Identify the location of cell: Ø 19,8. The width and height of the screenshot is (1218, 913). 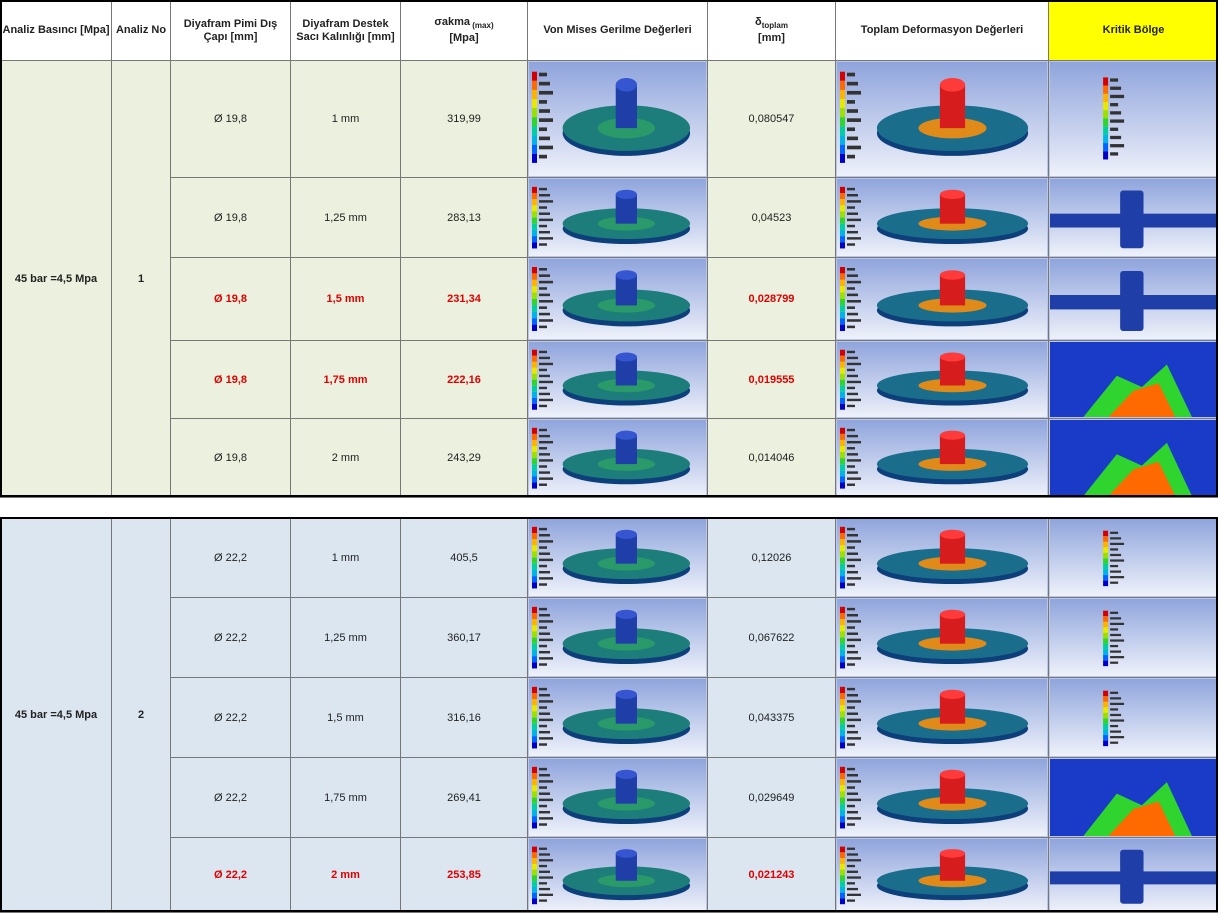
(231, 119).